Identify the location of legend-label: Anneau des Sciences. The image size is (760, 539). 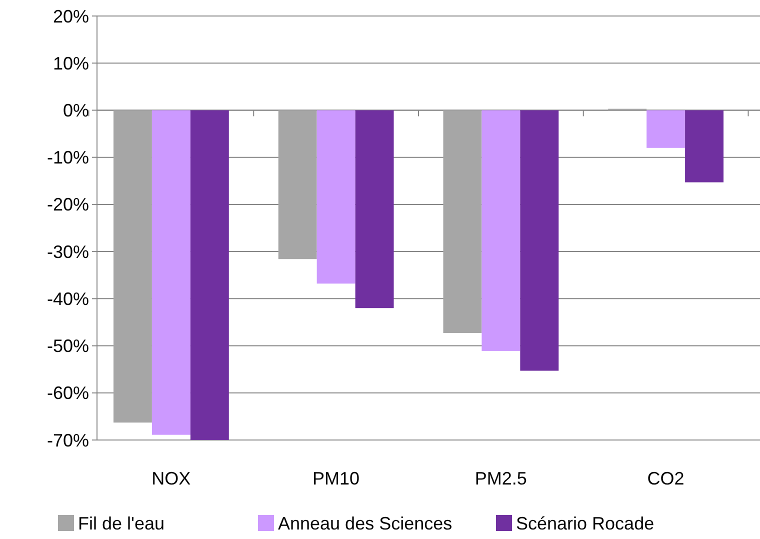
(365, 523).